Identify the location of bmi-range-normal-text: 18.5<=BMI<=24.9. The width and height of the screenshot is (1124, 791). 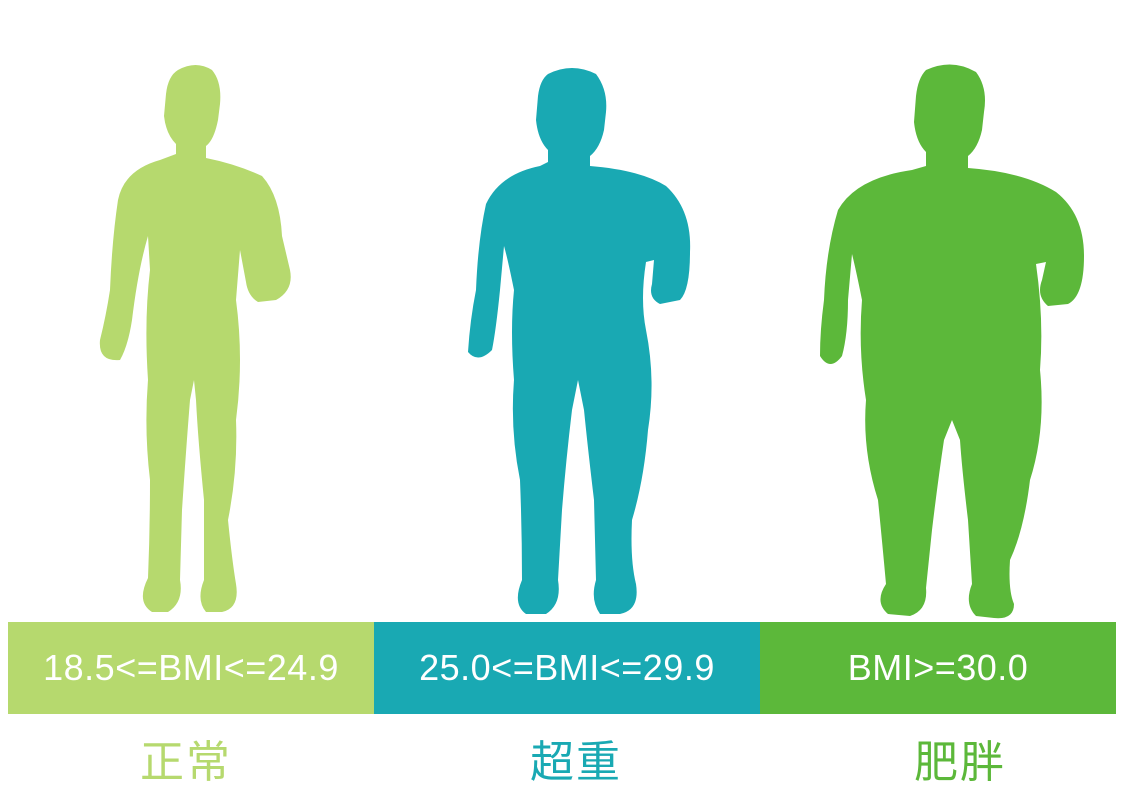
(191, 667).